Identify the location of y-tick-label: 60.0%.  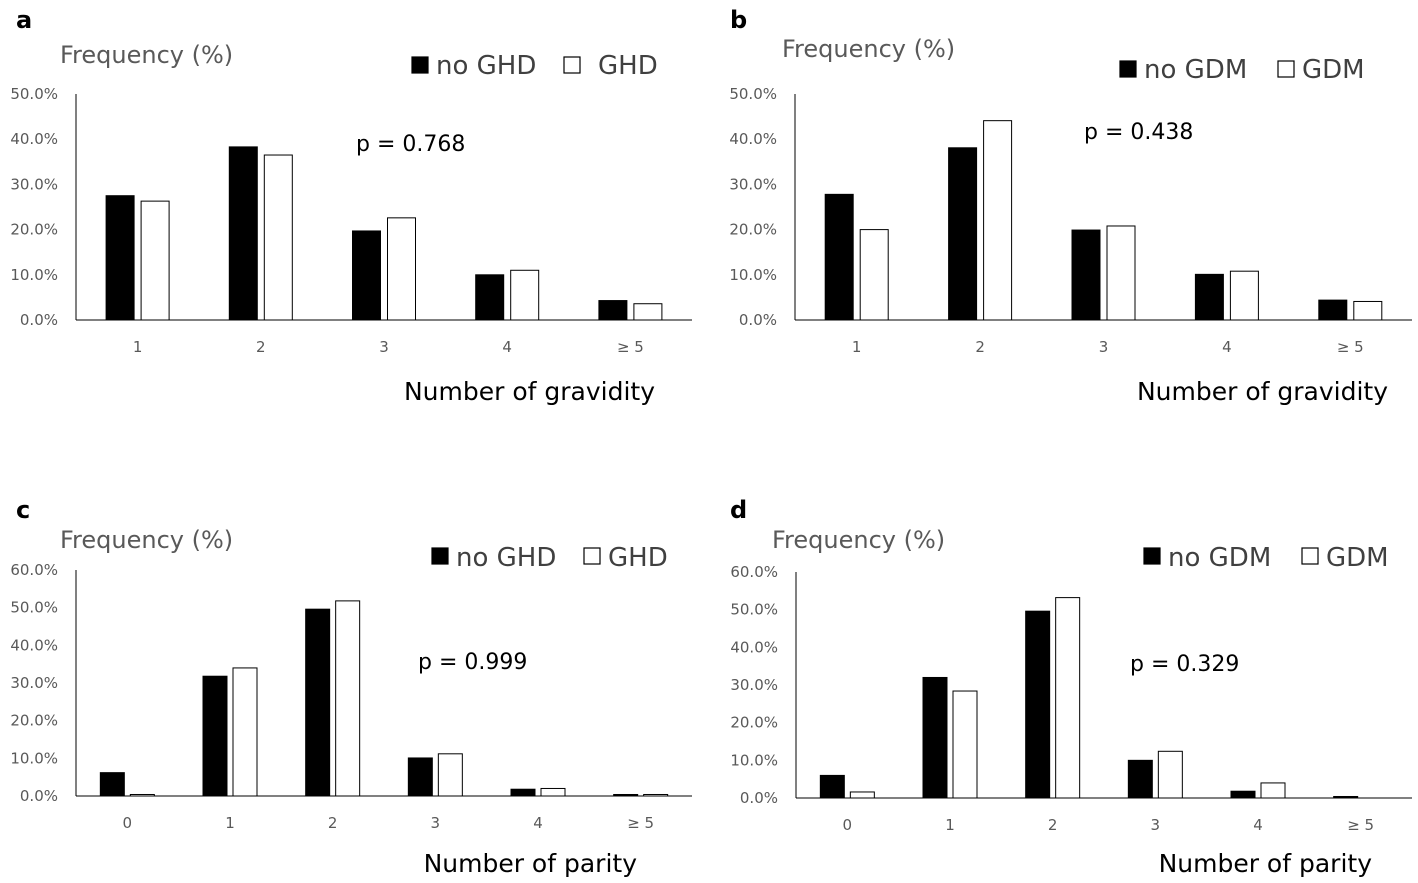
(34, 570).